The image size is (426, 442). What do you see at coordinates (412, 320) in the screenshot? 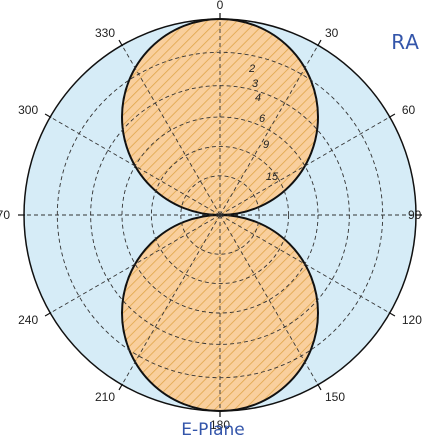
I see `angle-label: 120` at bounding box center [412, 320].